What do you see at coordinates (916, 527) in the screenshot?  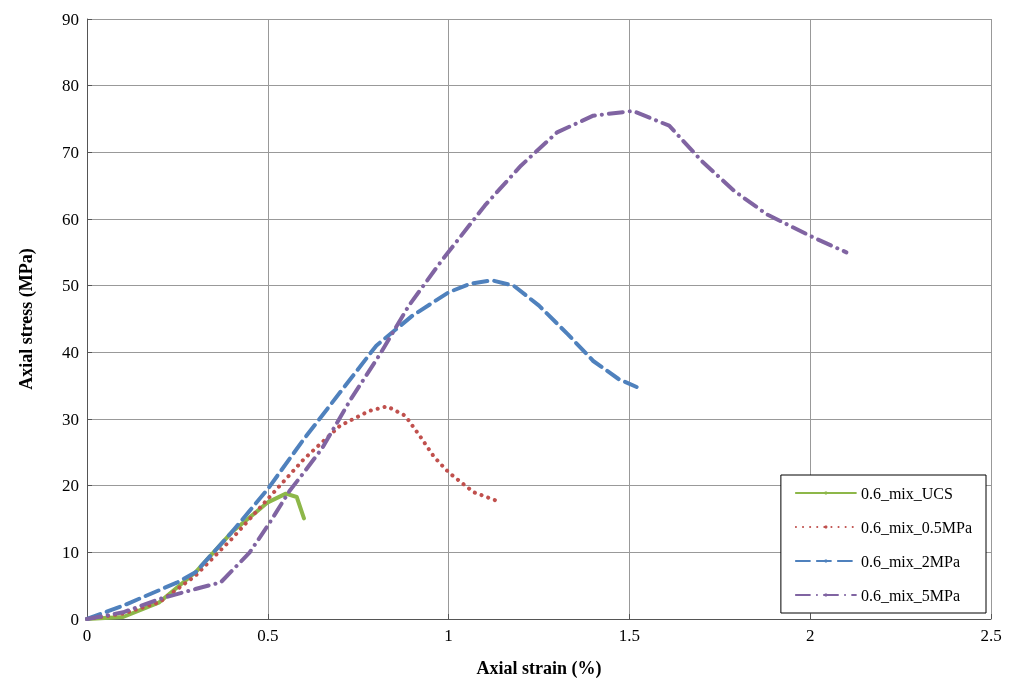 I see `legend-label: 0.6_mix_0.5MPa` at bounding box center [916, 527].